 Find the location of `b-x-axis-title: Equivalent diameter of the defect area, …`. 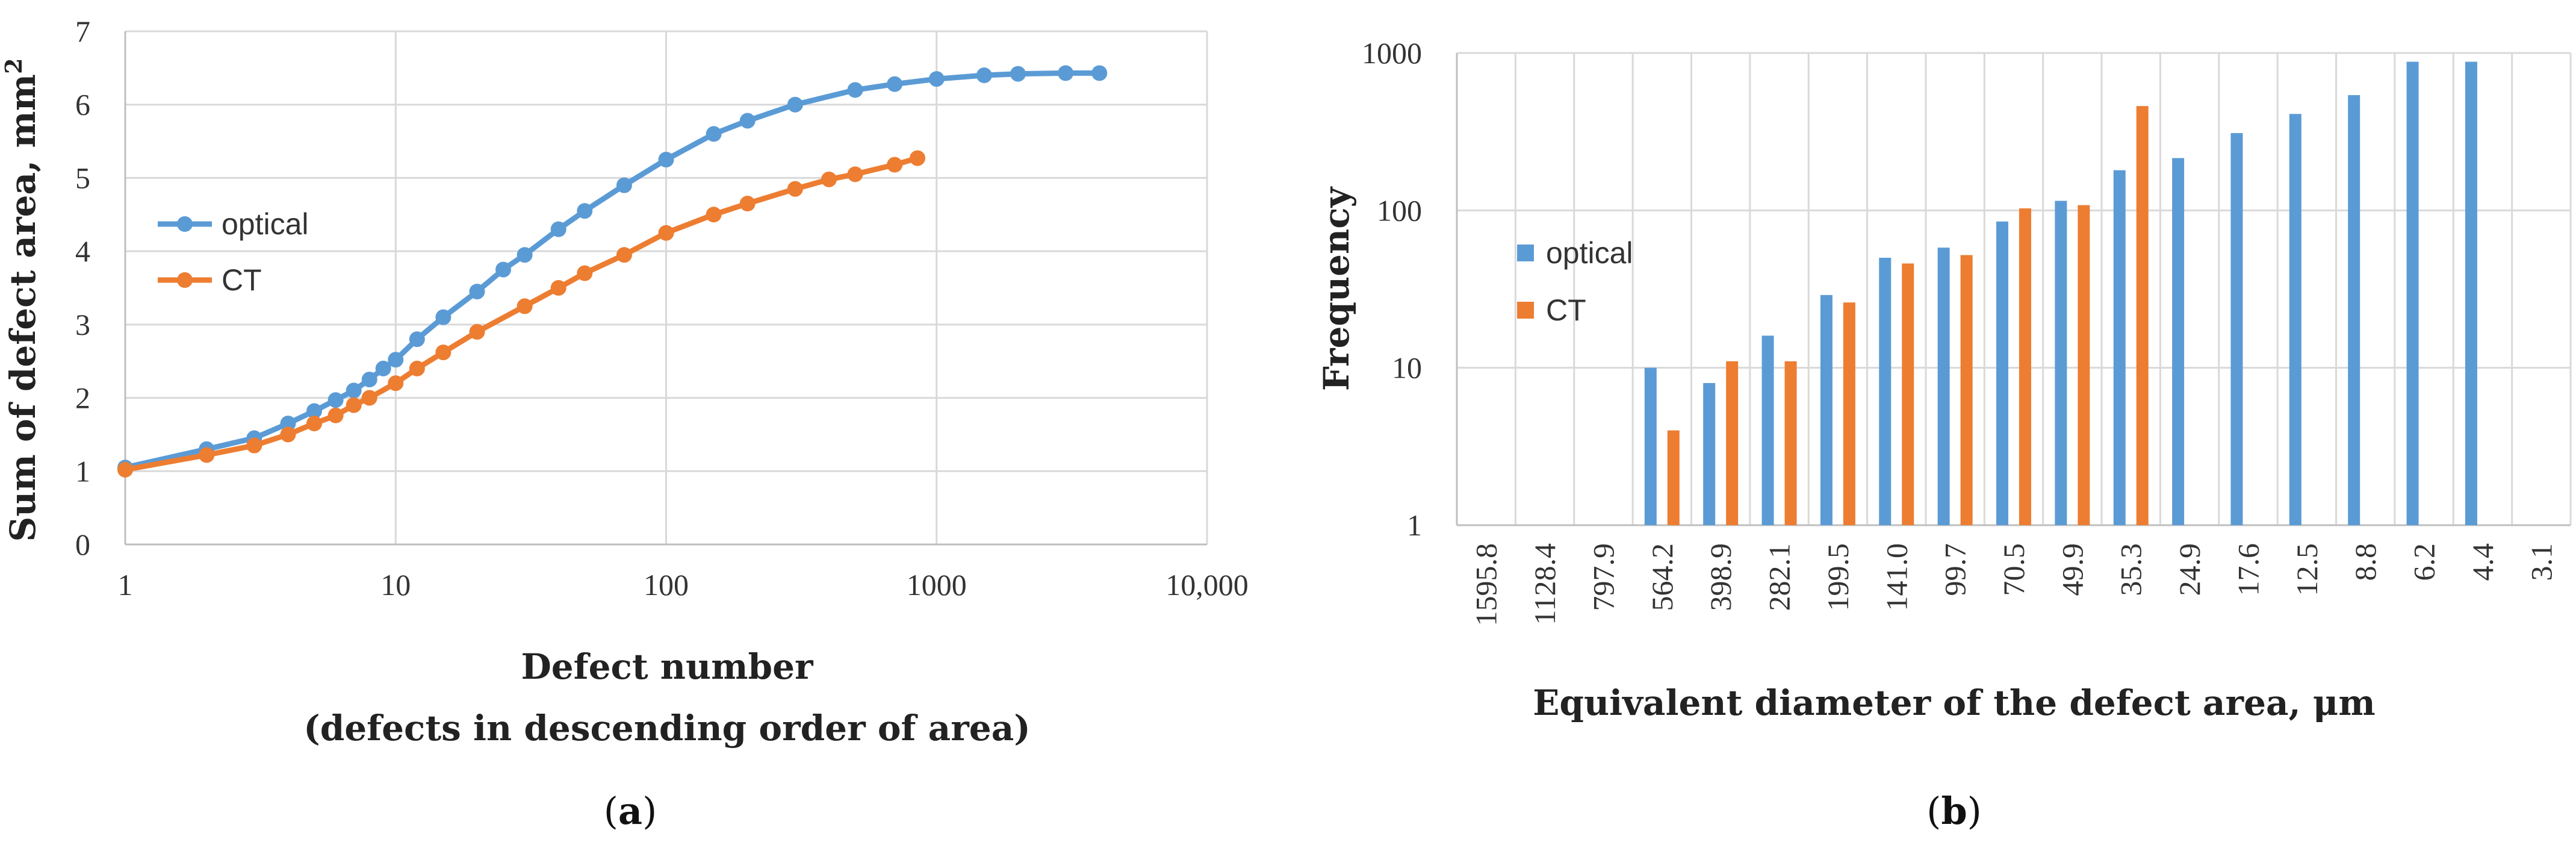

b-x-axis-title: Equivalent diameter of the defect area, … is located at coordinates (1954, 703).